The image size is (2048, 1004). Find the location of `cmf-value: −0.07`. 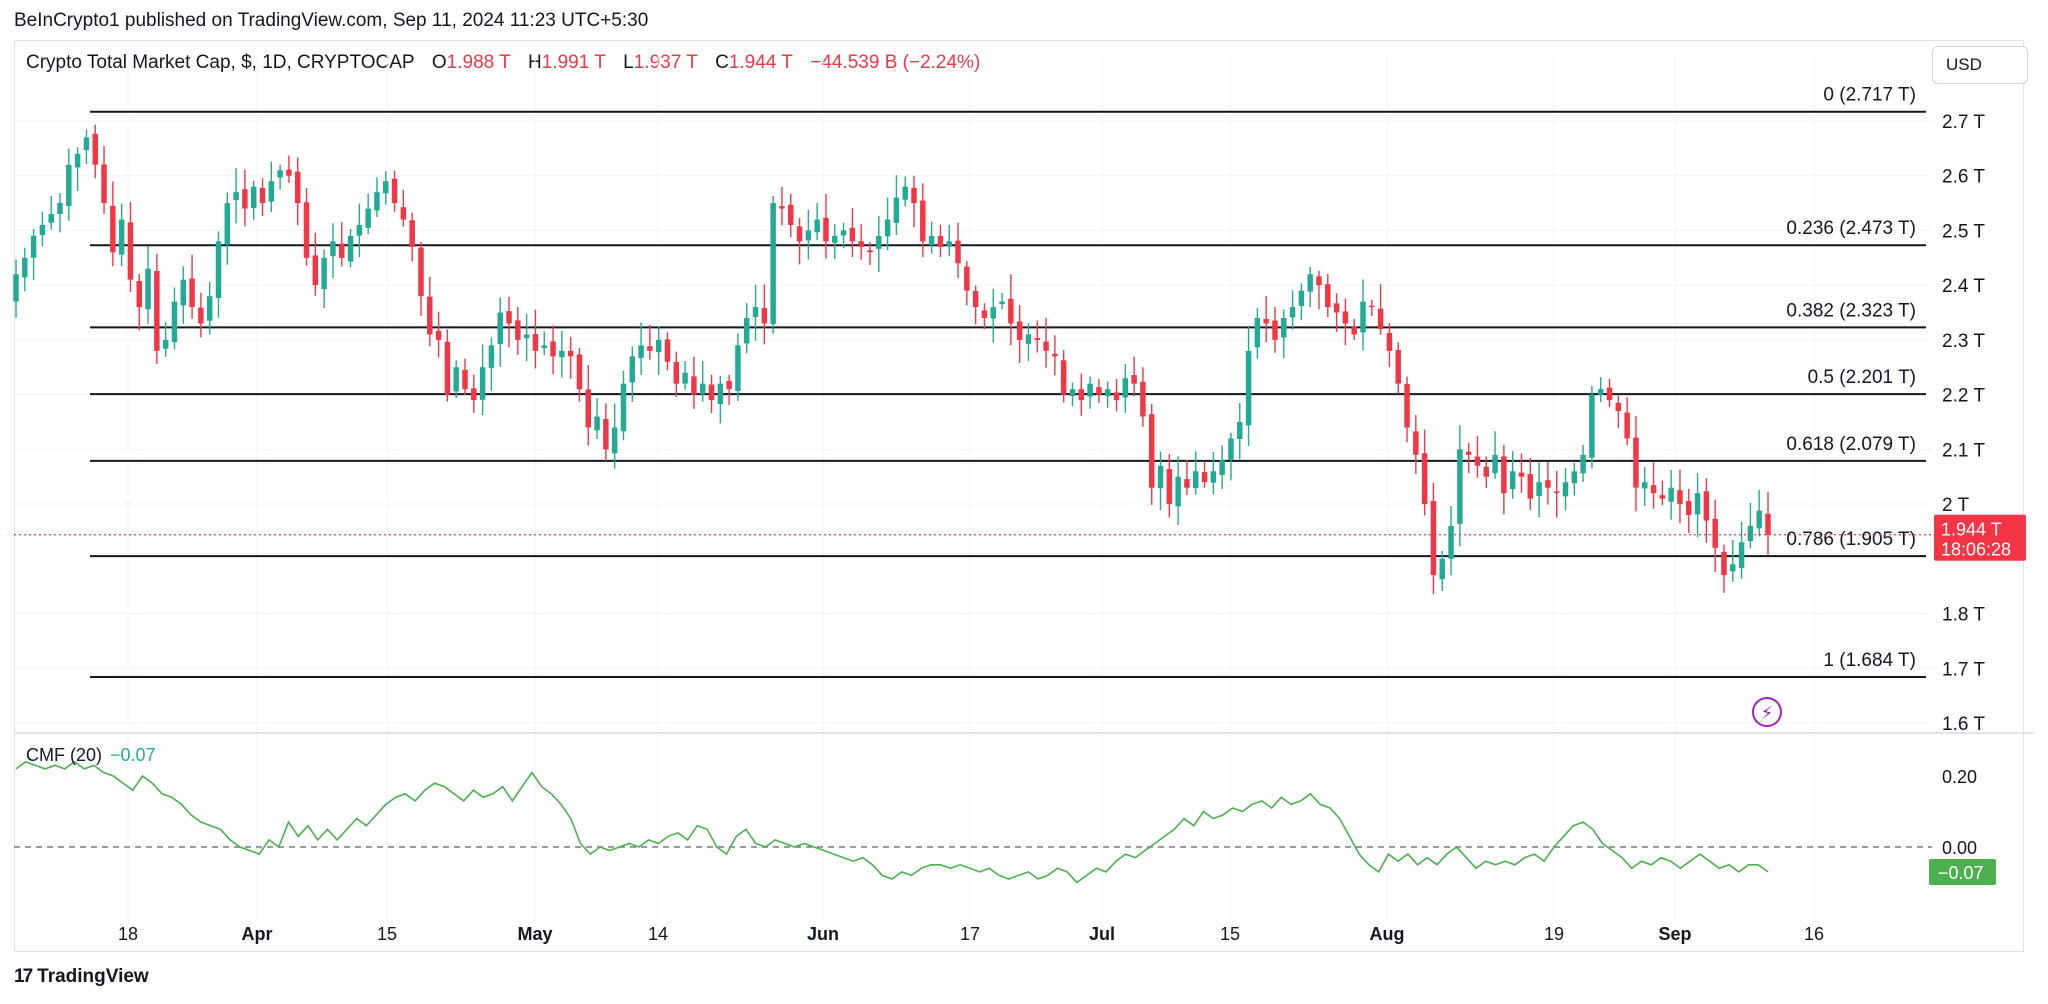

cmf-value: −0.07 is located at coordinates (133, 755).